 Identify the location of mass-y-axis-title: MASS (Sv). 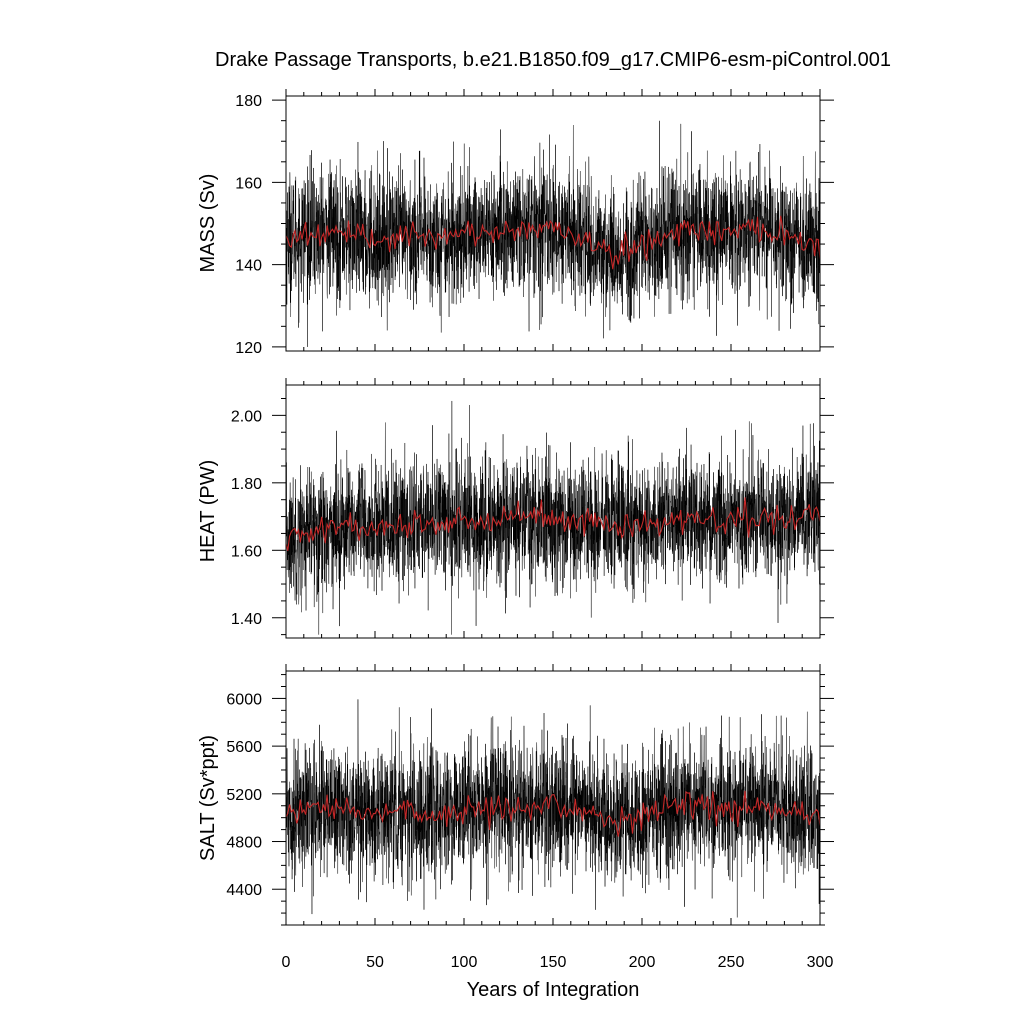
(208, 223).